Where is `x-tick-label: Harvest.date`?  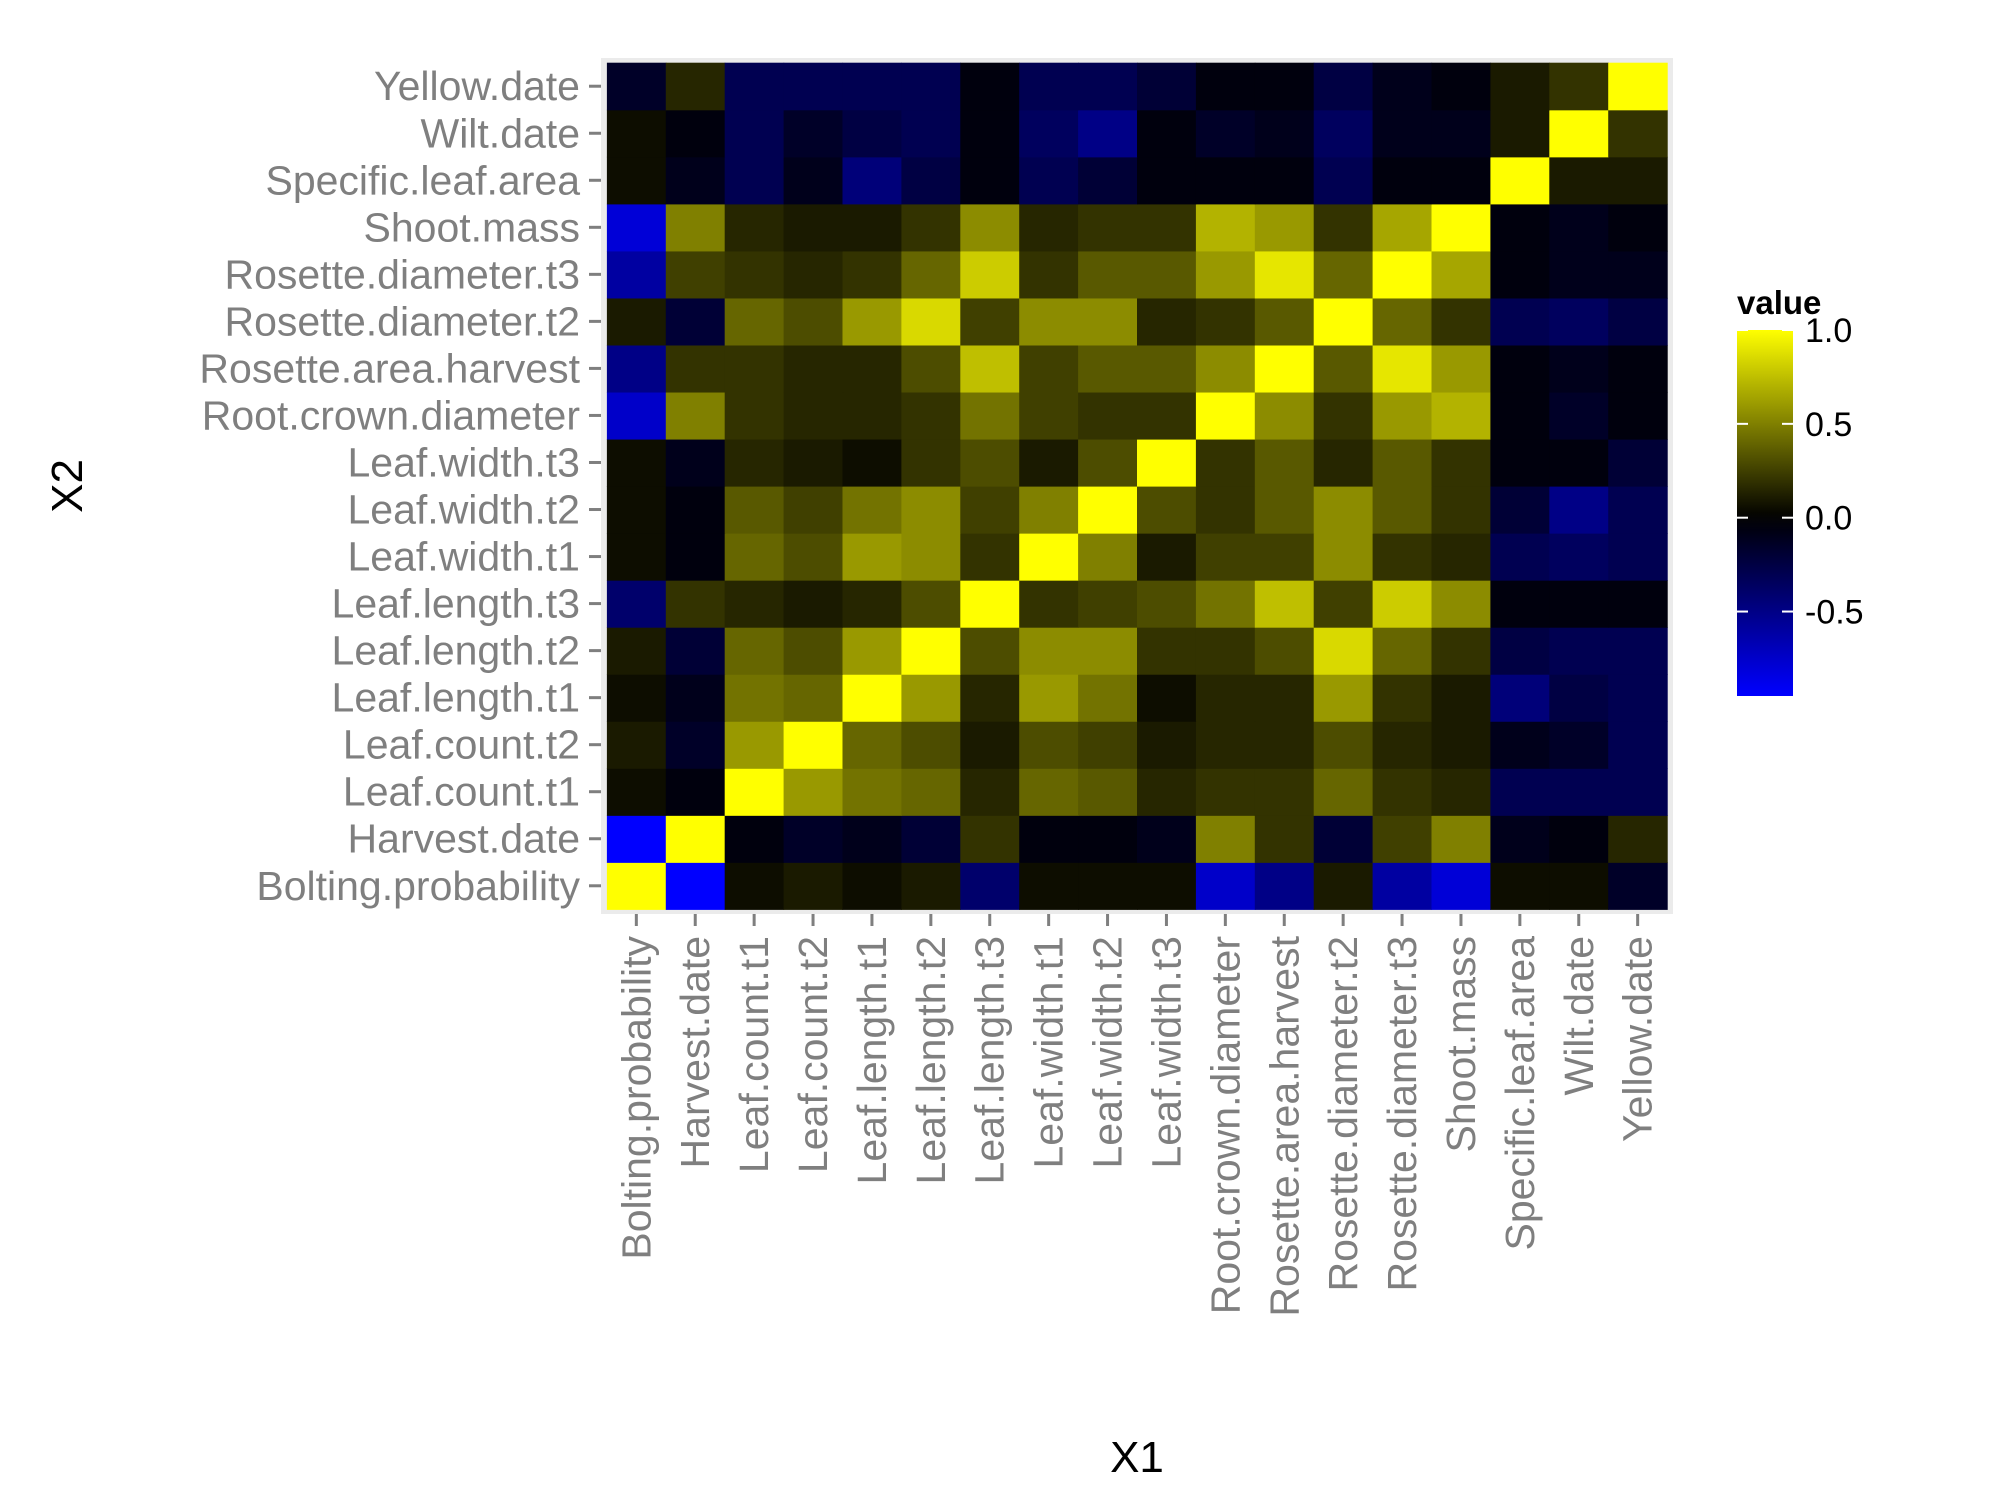
x-tick-label: Harvest.date is located at coordinates (695, 1052).